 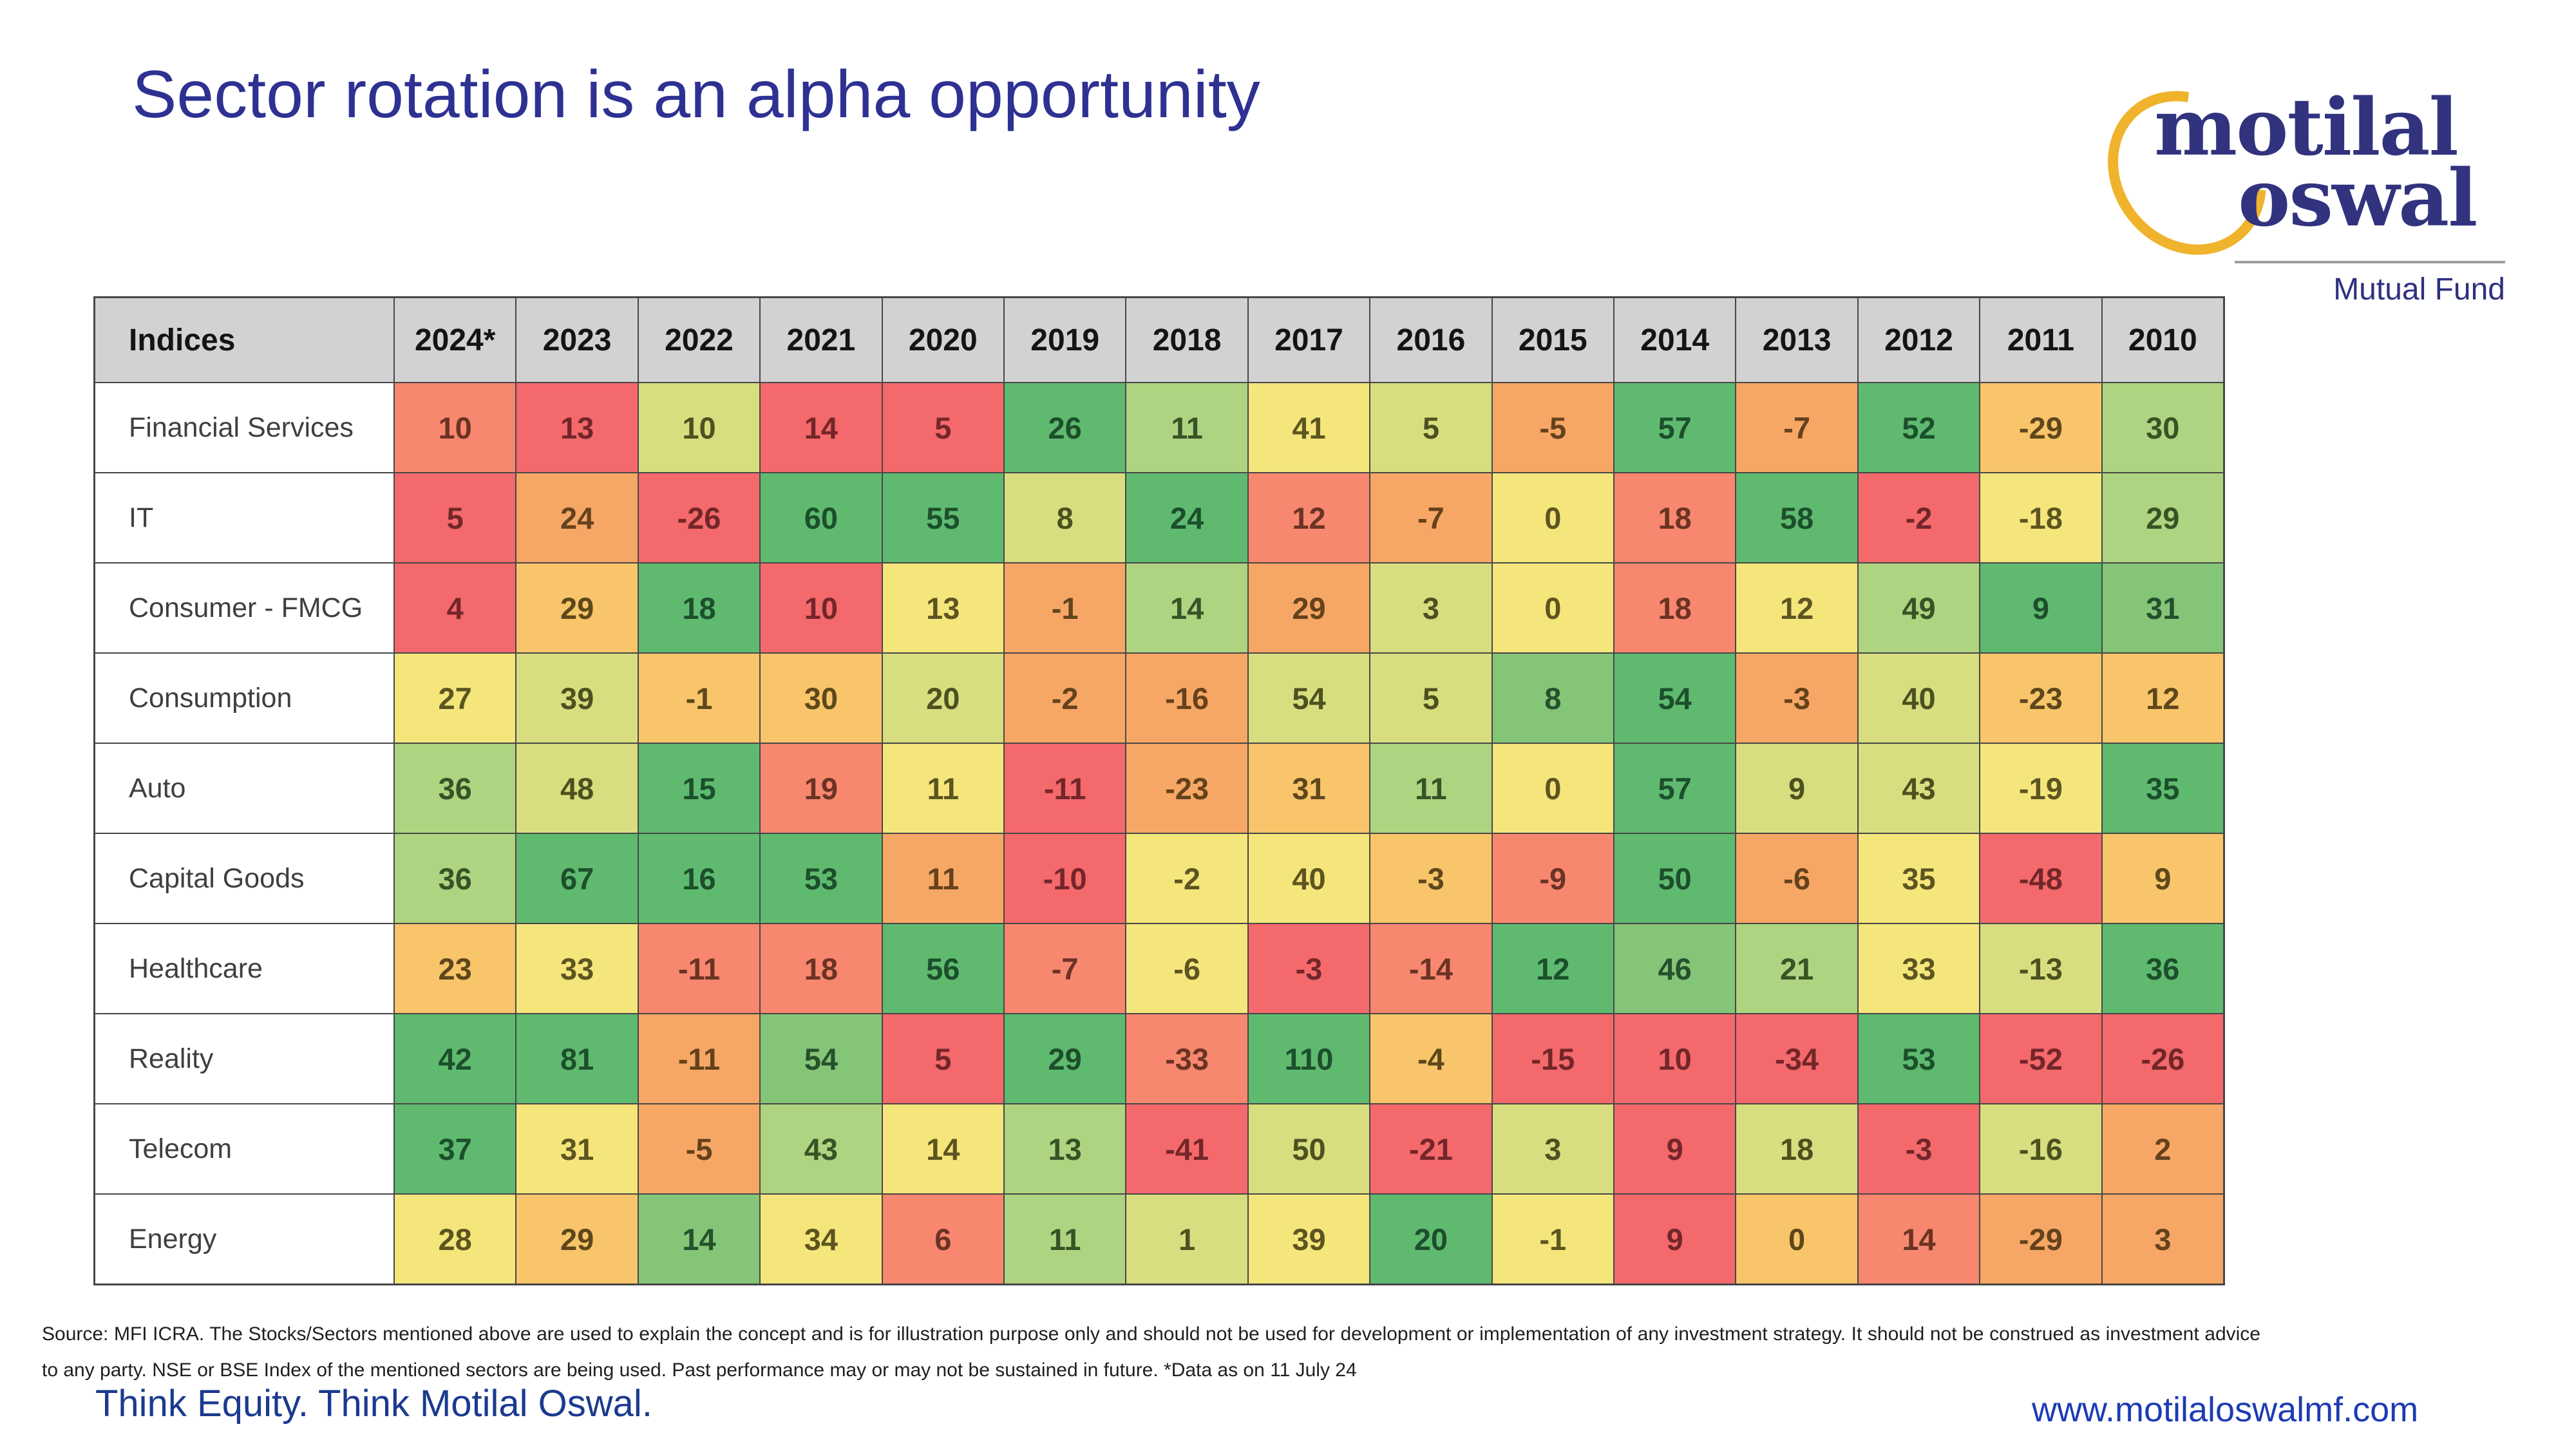 What do you see at coordinates (244, 788) in the screenshot?
I see `row-label: Auto` at bounding box center [244, 788].